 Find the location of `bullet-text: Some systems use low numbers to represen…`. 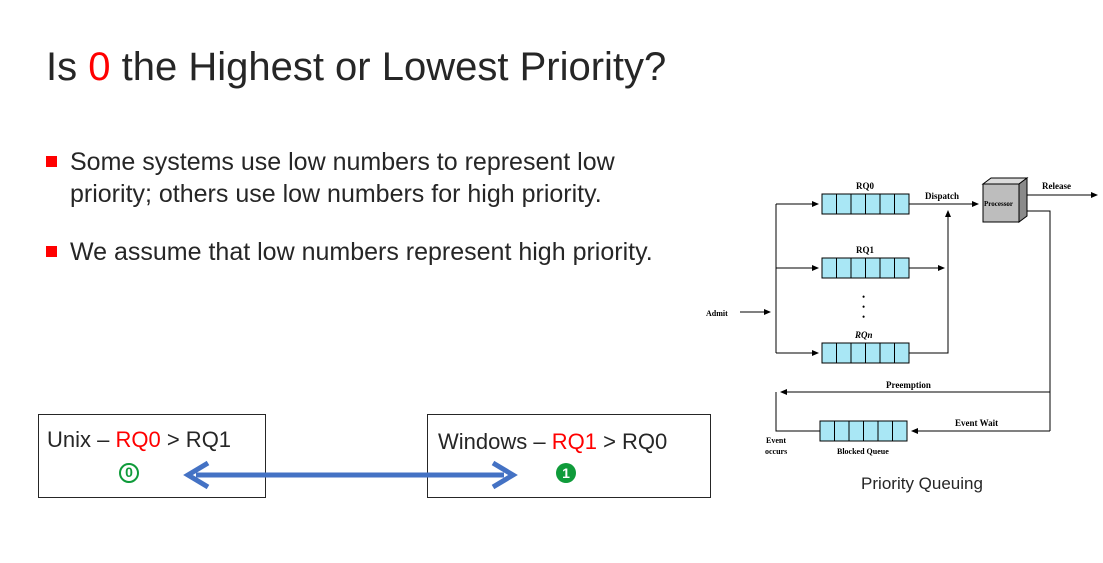

bullet-text: Some systems use low numbers to represen… is located at coordinates (342, 178).